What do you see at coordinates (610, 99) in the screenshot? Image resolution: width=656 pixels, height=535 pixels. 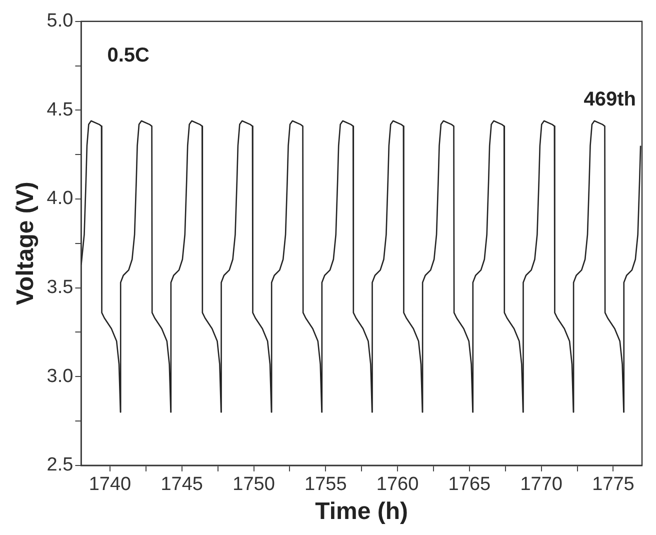 I see `annotation: 469th` at bounding box center [610, 99].